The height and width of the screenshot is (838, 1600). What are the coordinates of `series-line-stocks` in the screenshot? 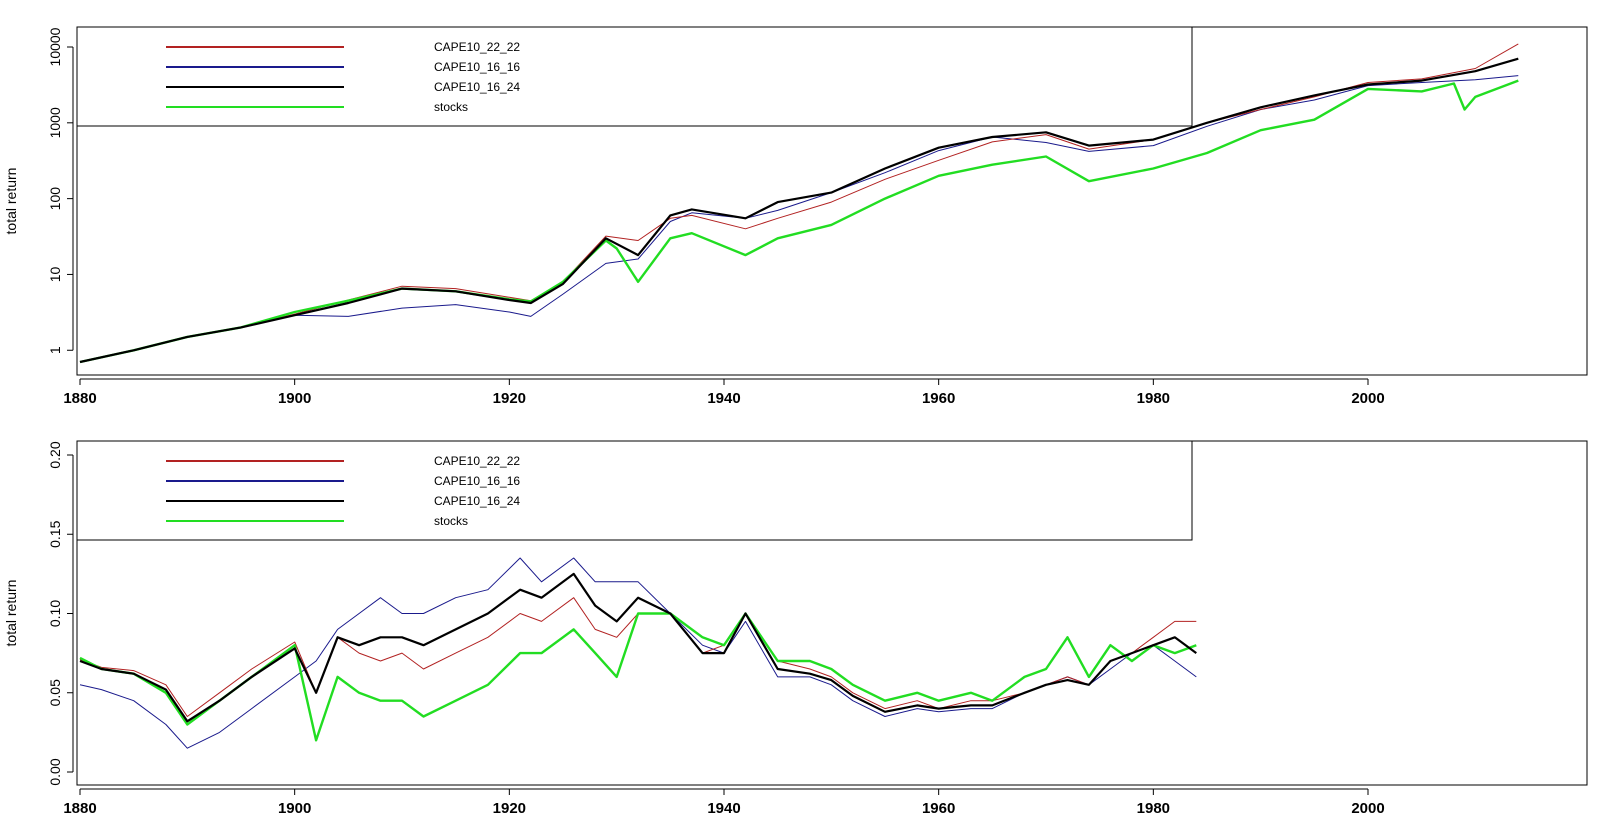 It's located at (638, 677).